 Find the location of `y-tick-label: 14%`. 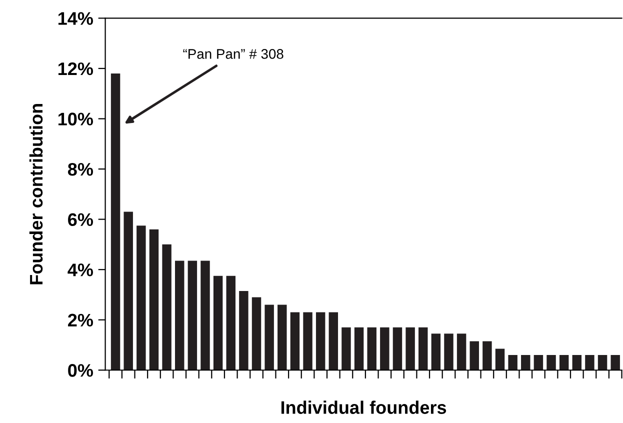

y-tick-label: 14% is located at coordinates (76, 18).